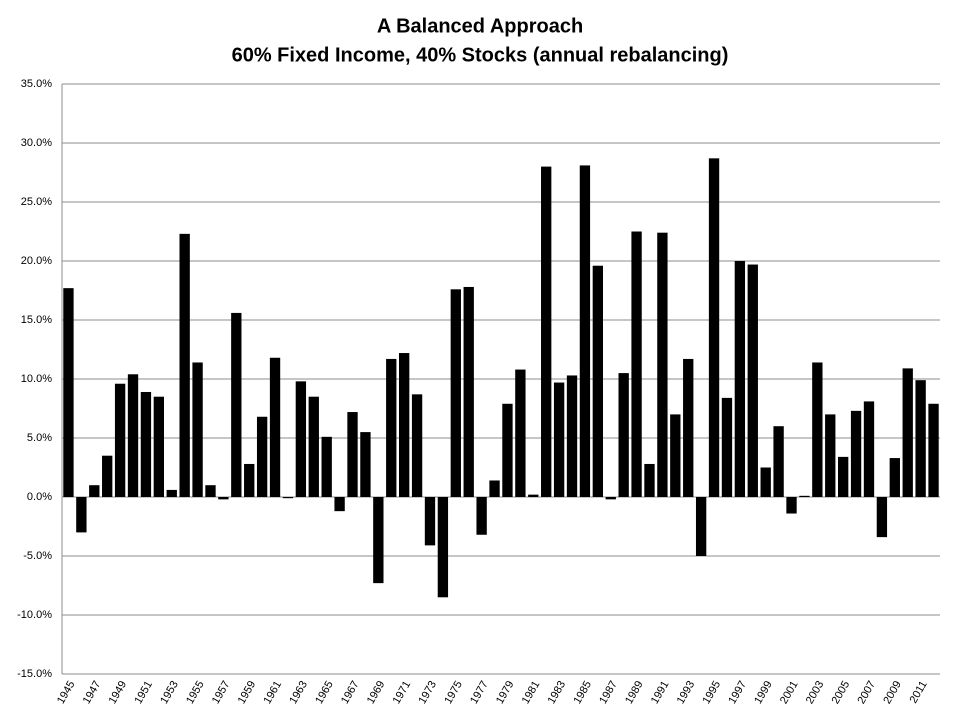 The height and width of the screenshot is (720, 960). I want to click on x-tick-label: 1969, so click(376, 692).